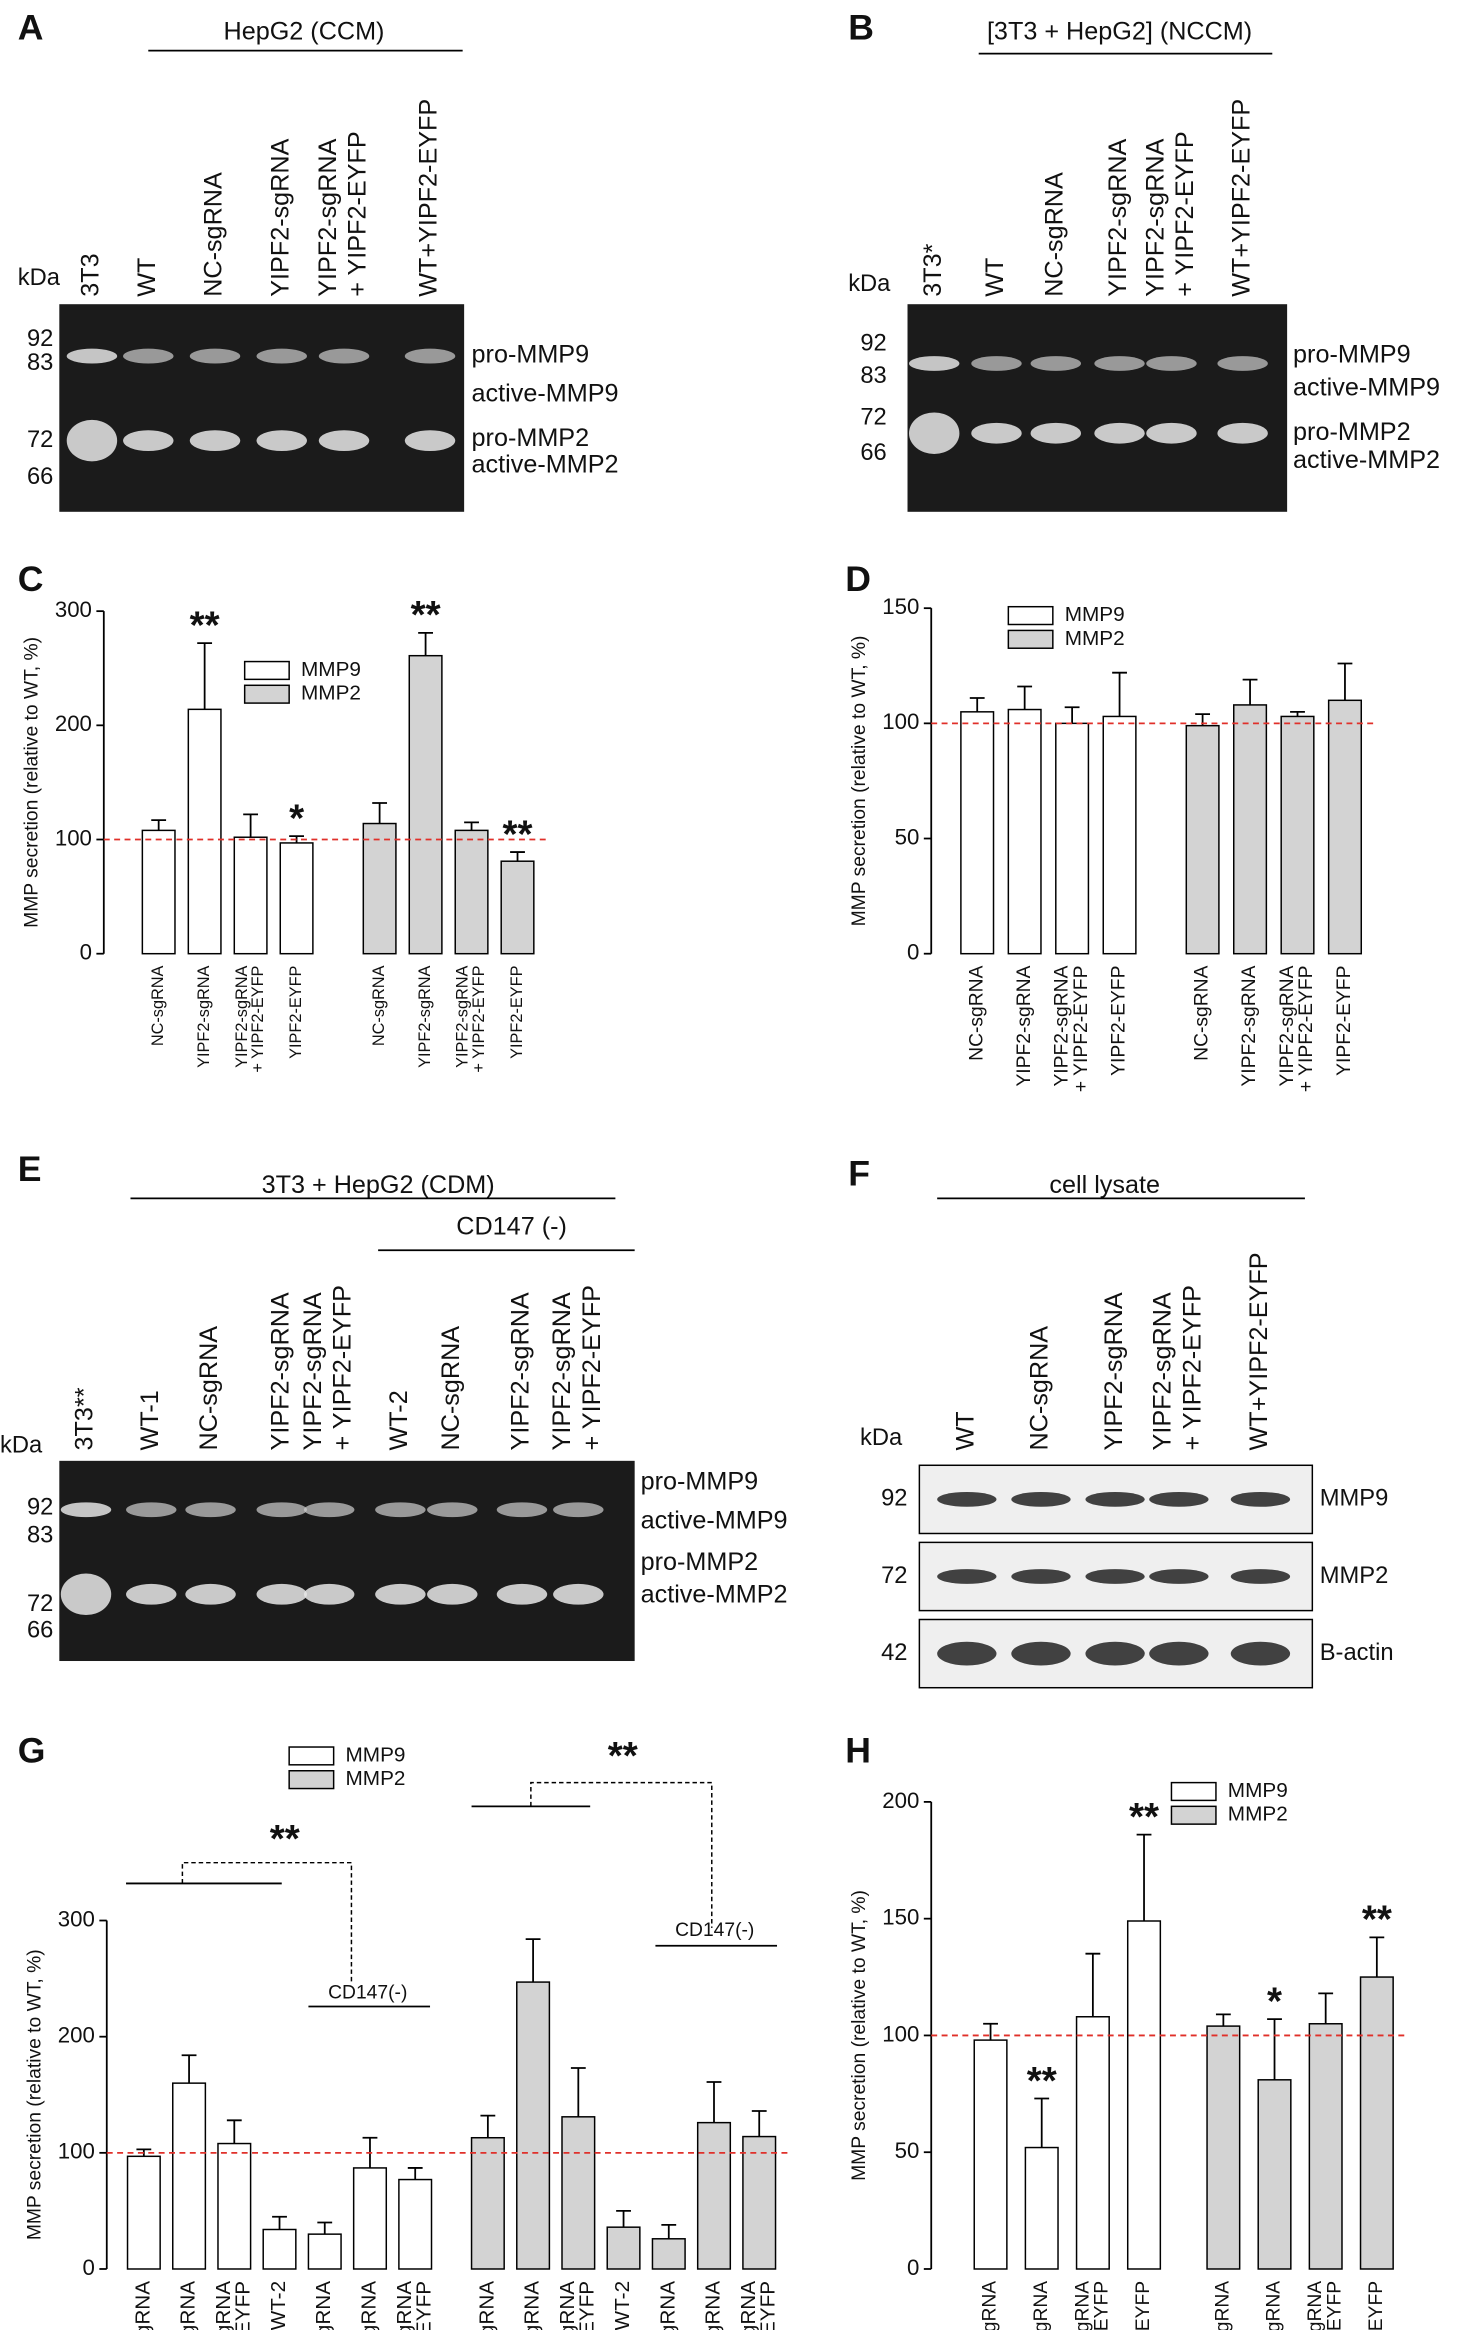 The height and width of the screenshot is (2330, 1471). Describe the element at coordinates (150, 1420) in the screenshot. I see `lane-label: WT-1` at that location.